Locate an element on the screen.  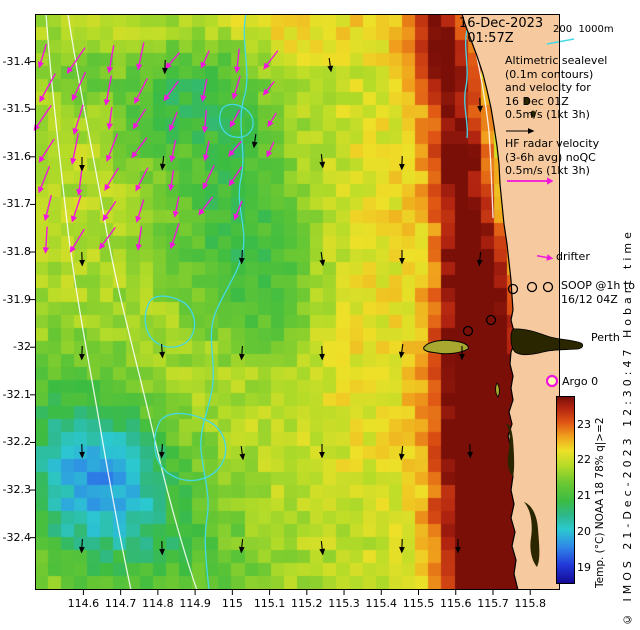
y-tick-label: -32.3 is located at coordinates (16, 490).